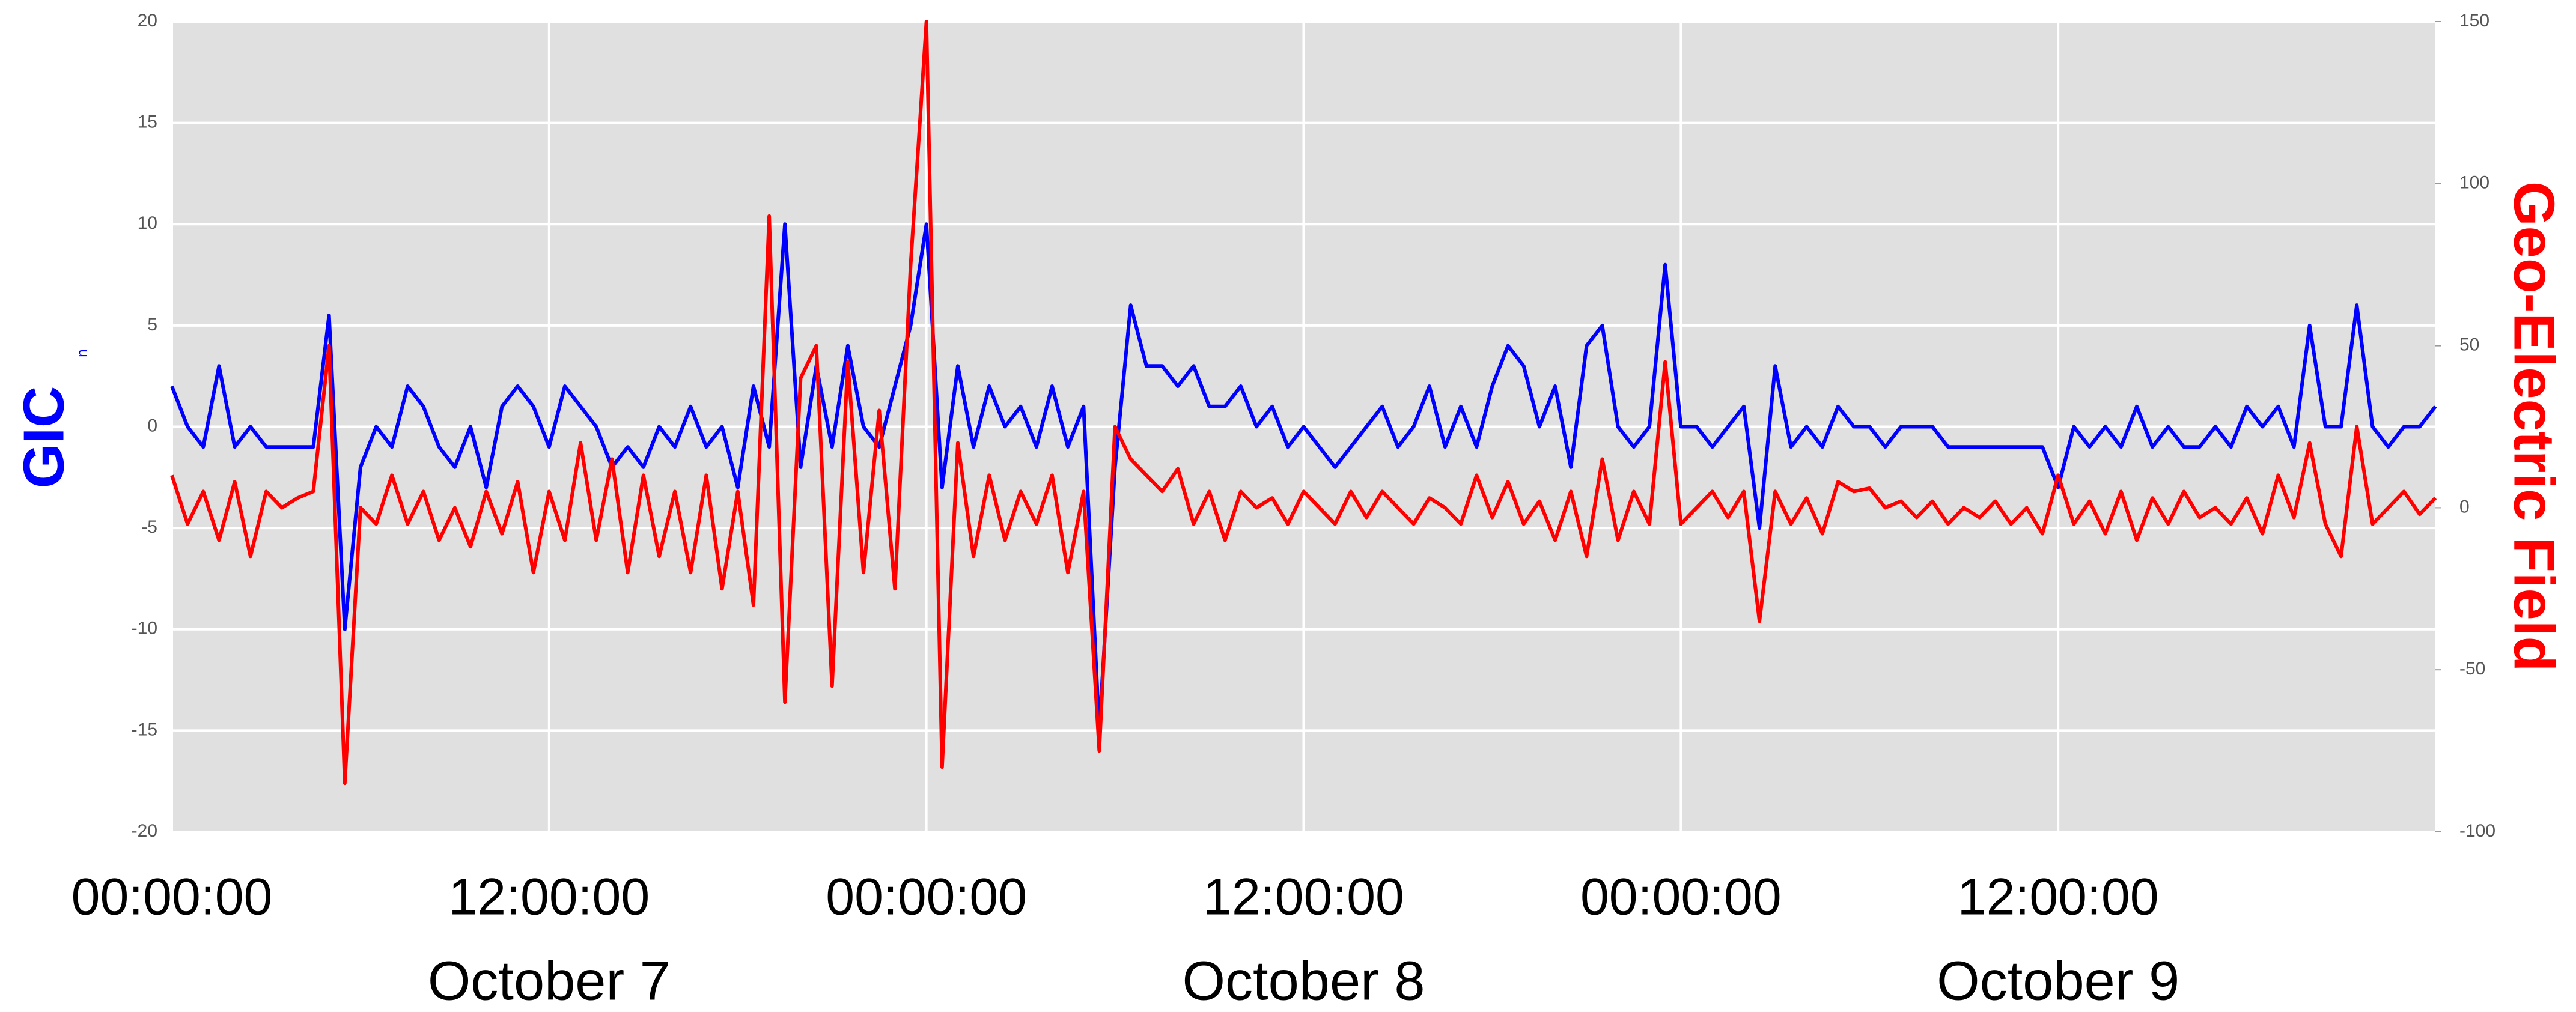 This screenshot has height=1012, width=2576. I want to click on y-tick-label: -15, so click(144, 730).